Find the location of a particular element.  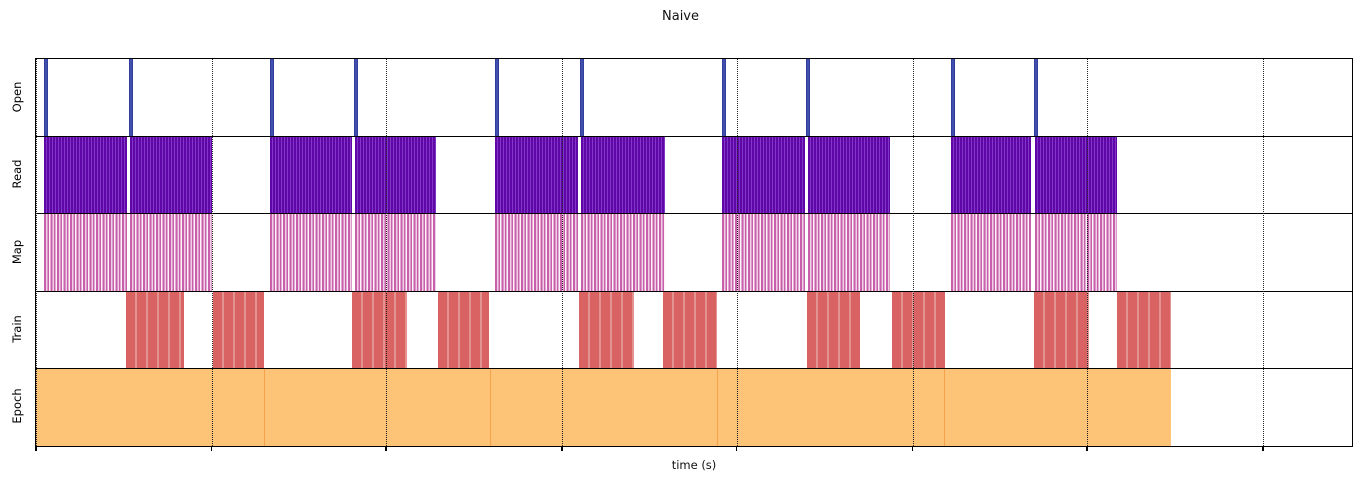

row-label-train: Train is located at coordinates (17, 329).